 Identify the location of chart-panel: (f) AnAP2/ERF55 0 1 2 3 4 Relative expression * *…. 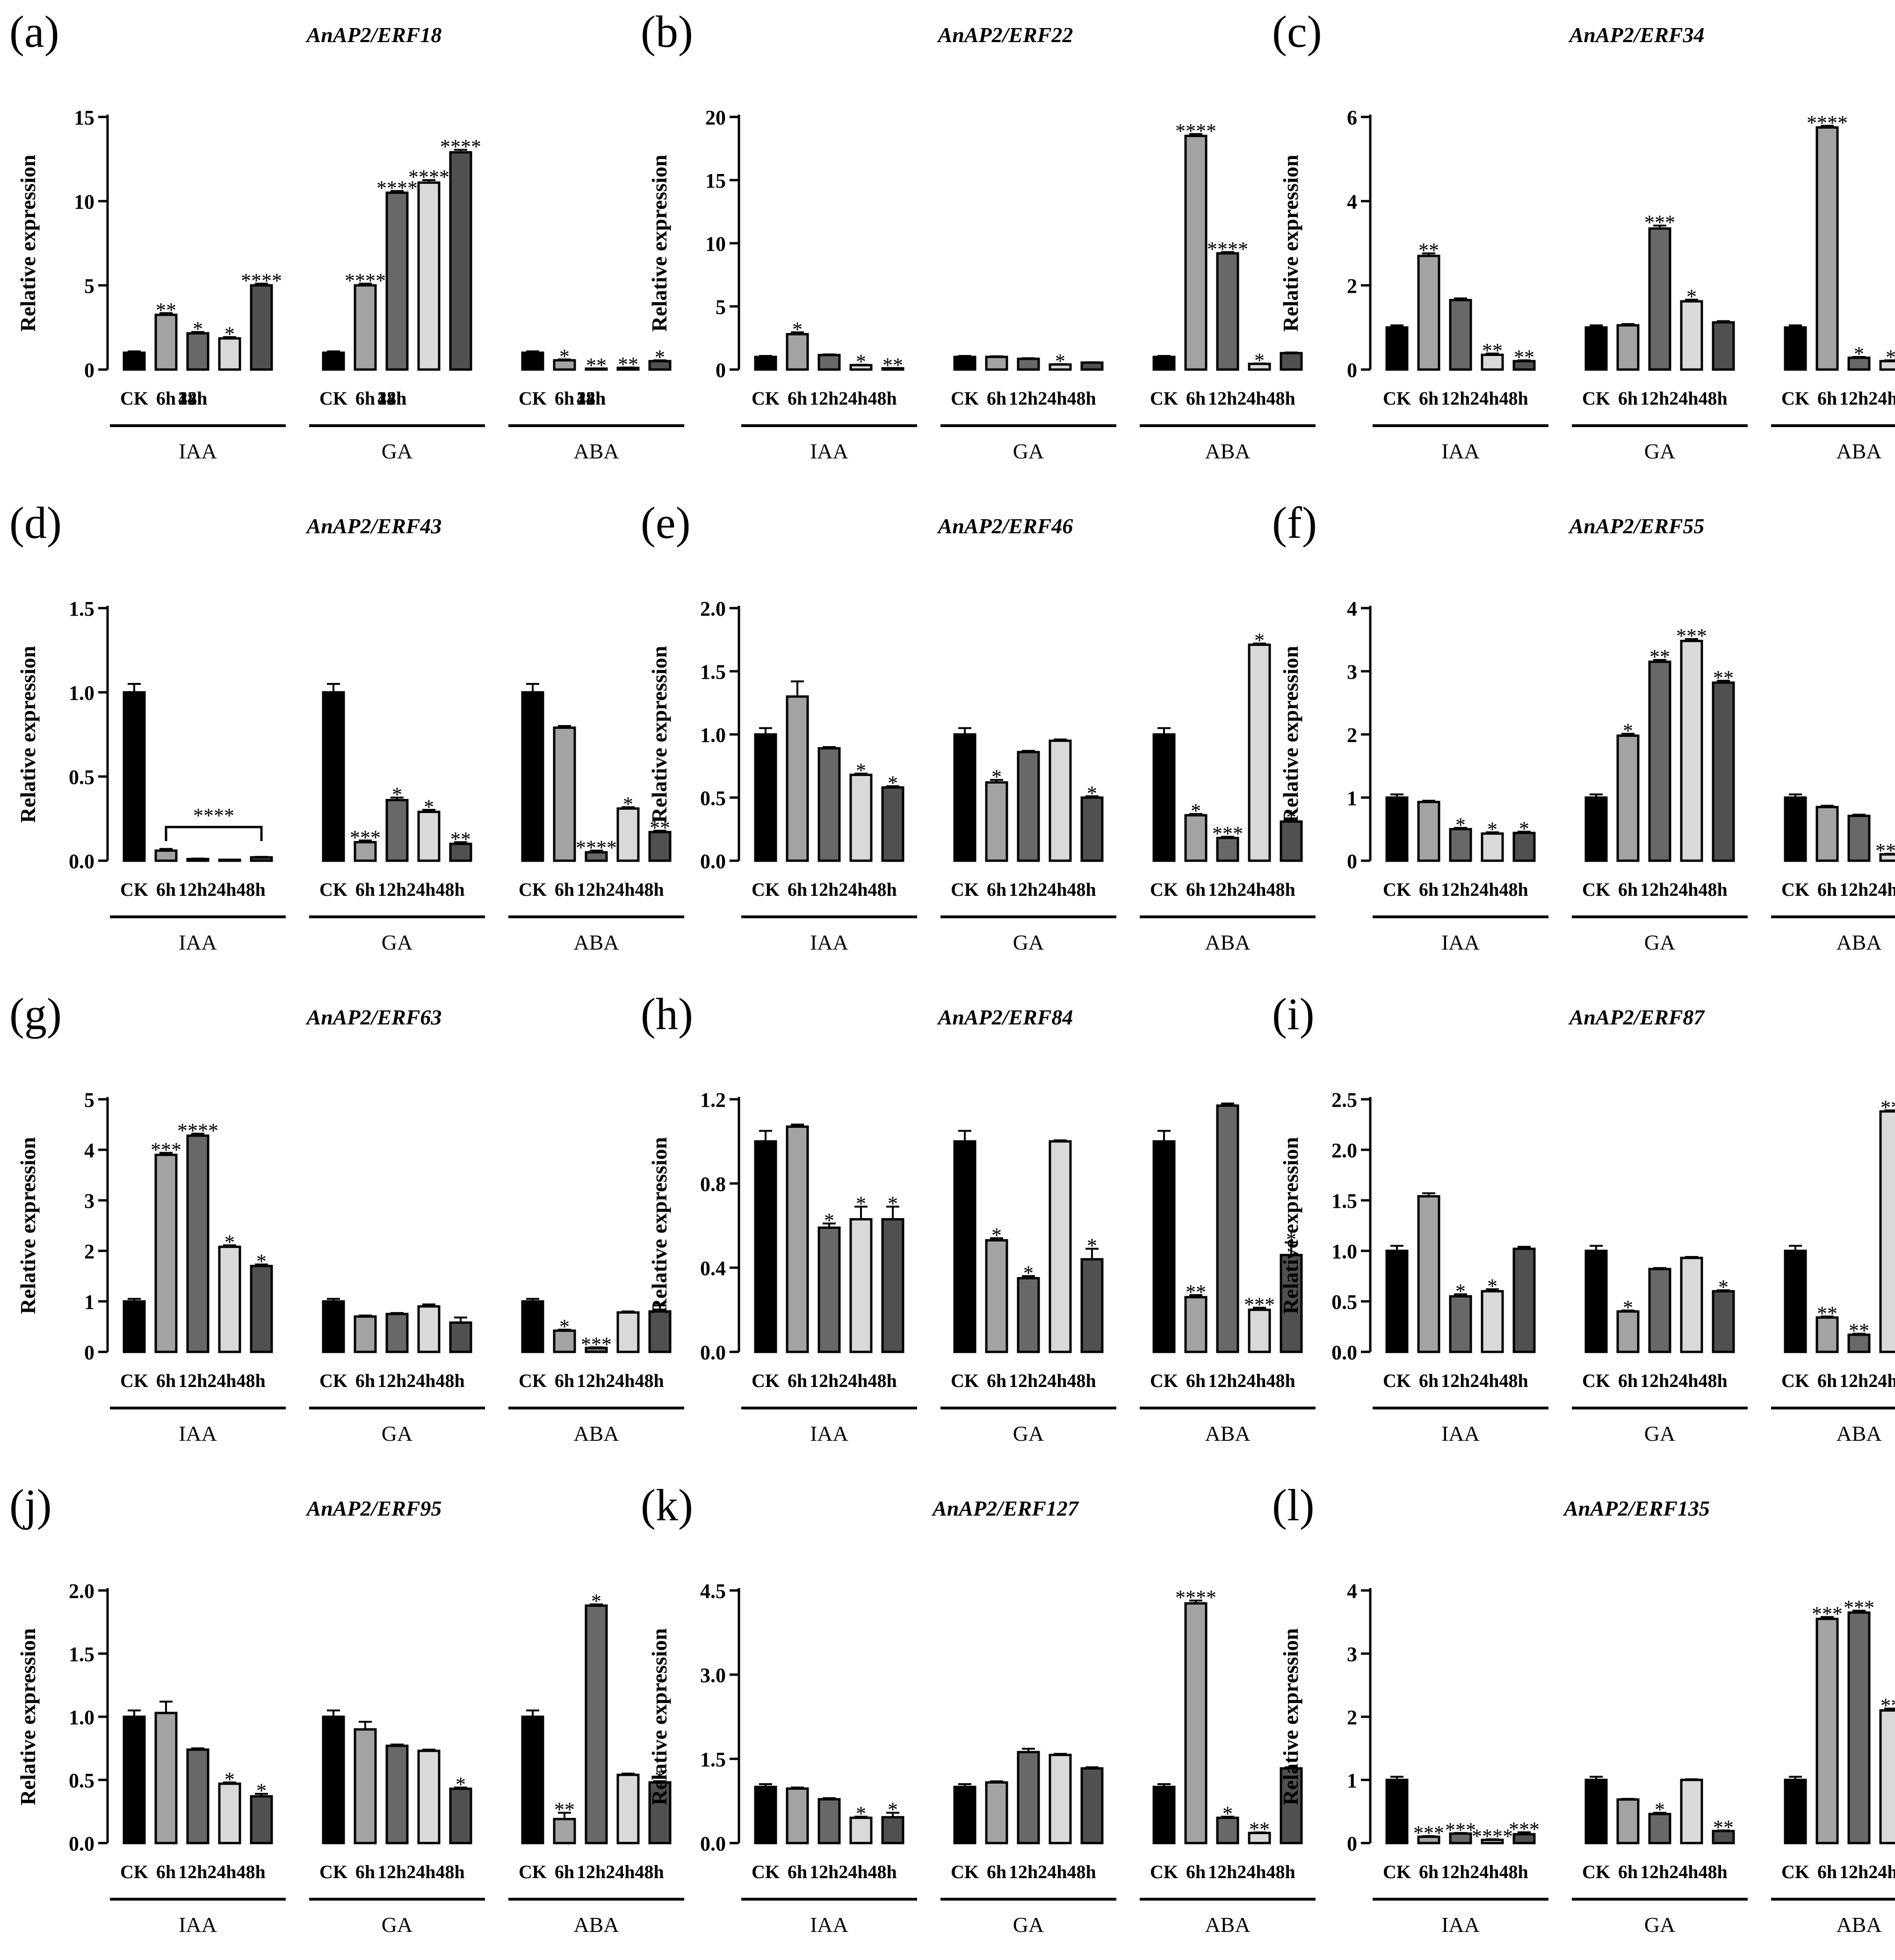
(1579, 735).